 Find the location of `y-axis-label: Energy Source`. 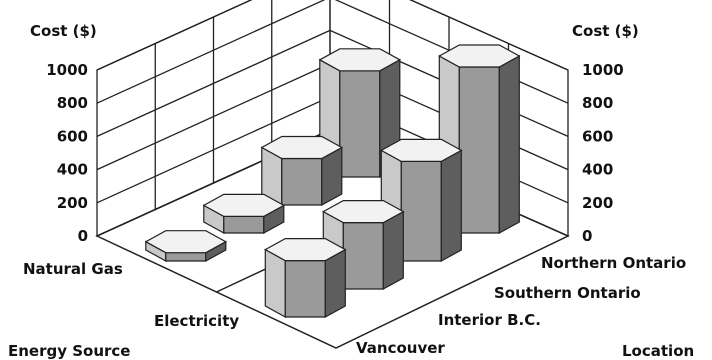

y-axis-label: Energy Source is located at coordinates (69, 351).